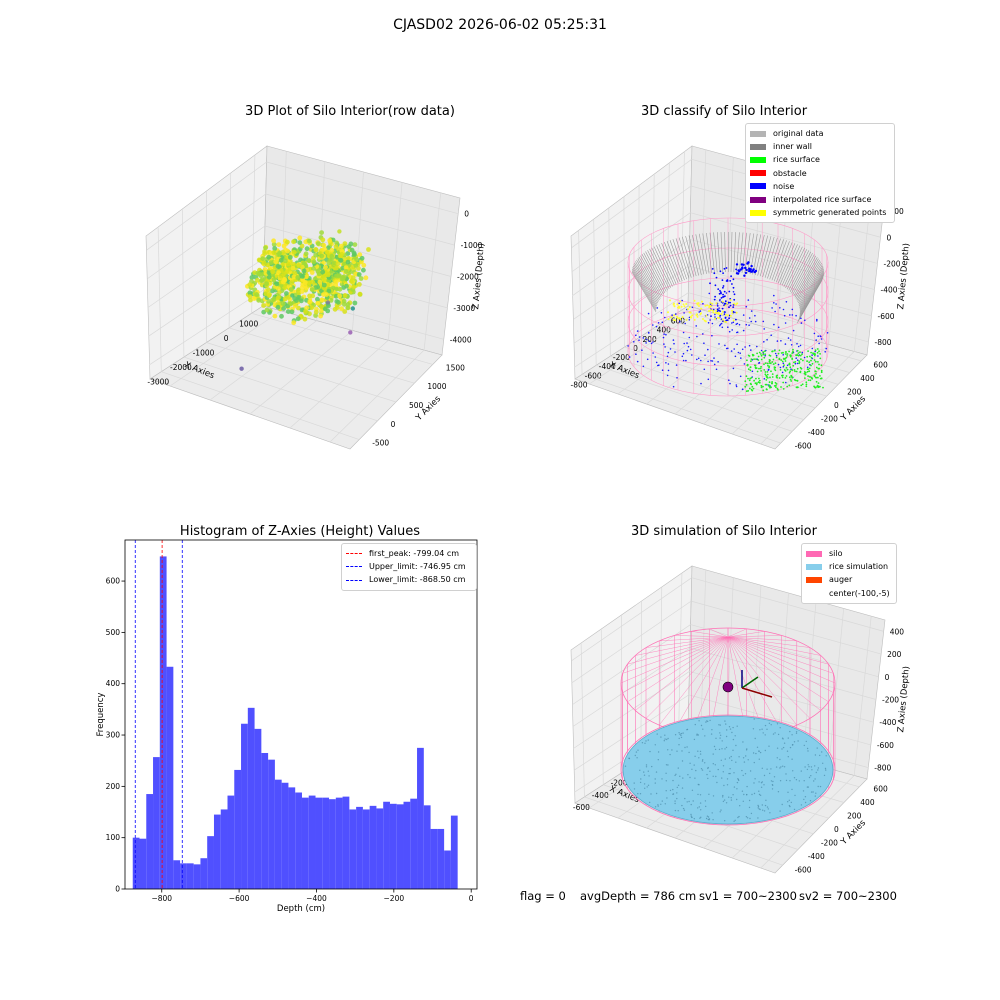 This screenshot has width=1000, height=1000. I want to click on panel2-title: 3D classify of Silo Interior, so click(724, 111).